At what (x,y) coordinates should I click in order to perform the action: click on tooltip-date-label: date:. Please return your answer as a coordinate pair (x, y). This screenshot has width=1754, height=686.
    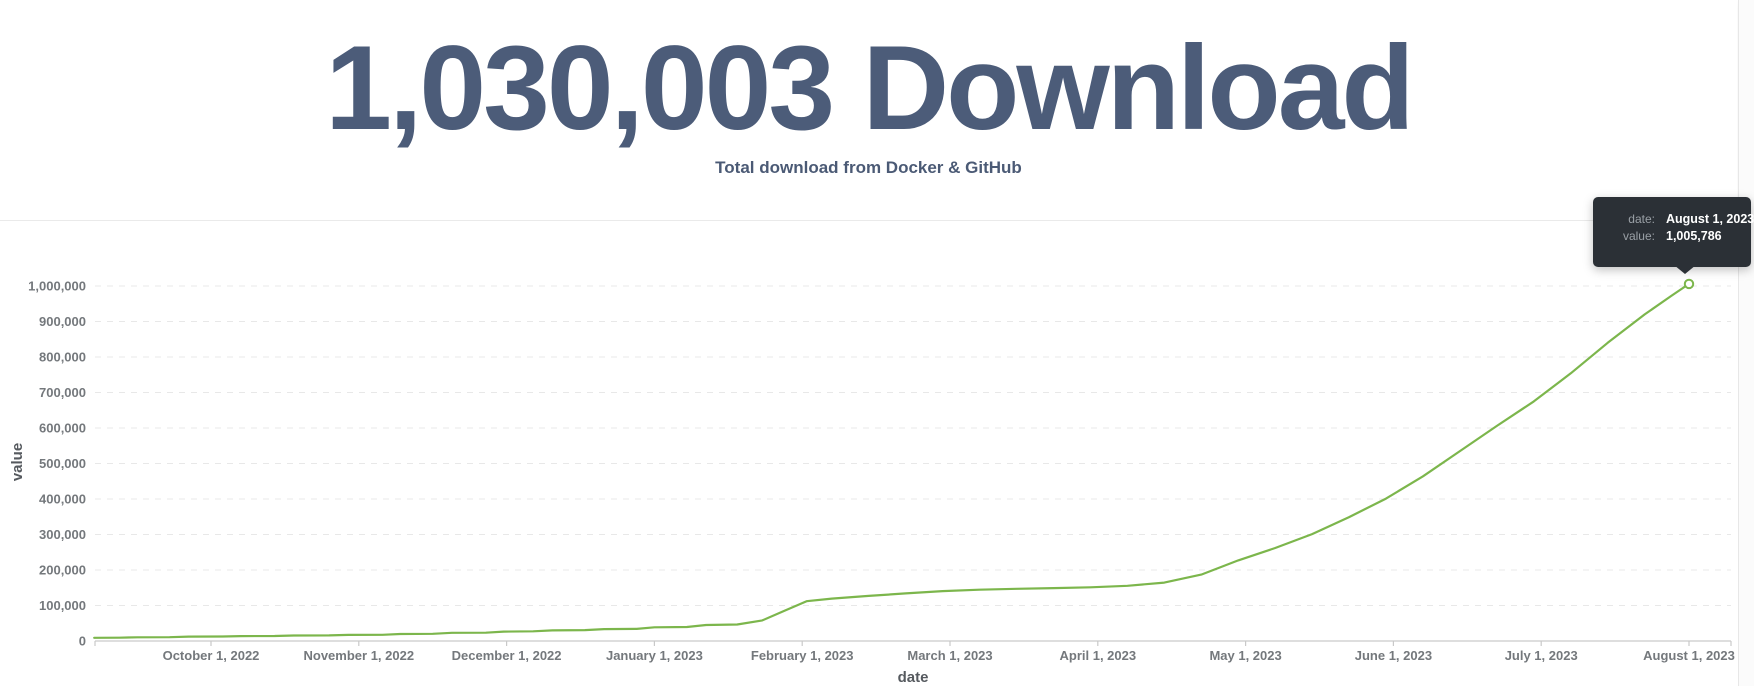
    Looking at the image, I should click on (1641, 219).